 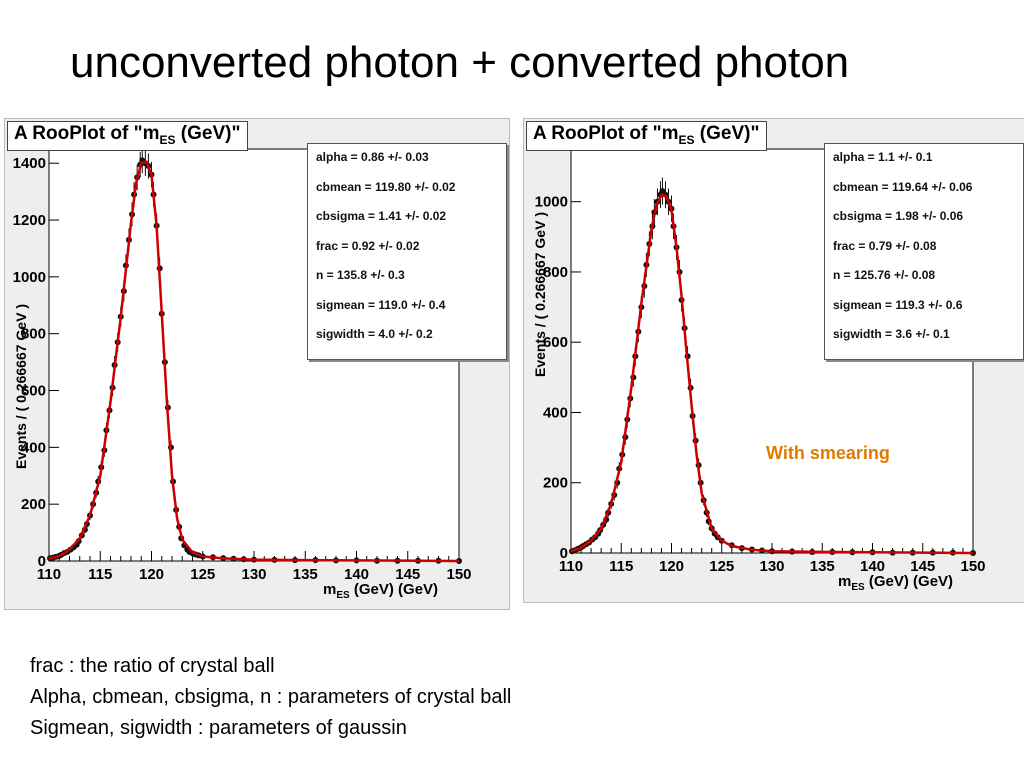 What do you see at coordinates (891, 334) in the screenshot?
I see `param-sigwidth: sigwidth = 3.6 +/- 0.1` at bounding box center [891, 334].